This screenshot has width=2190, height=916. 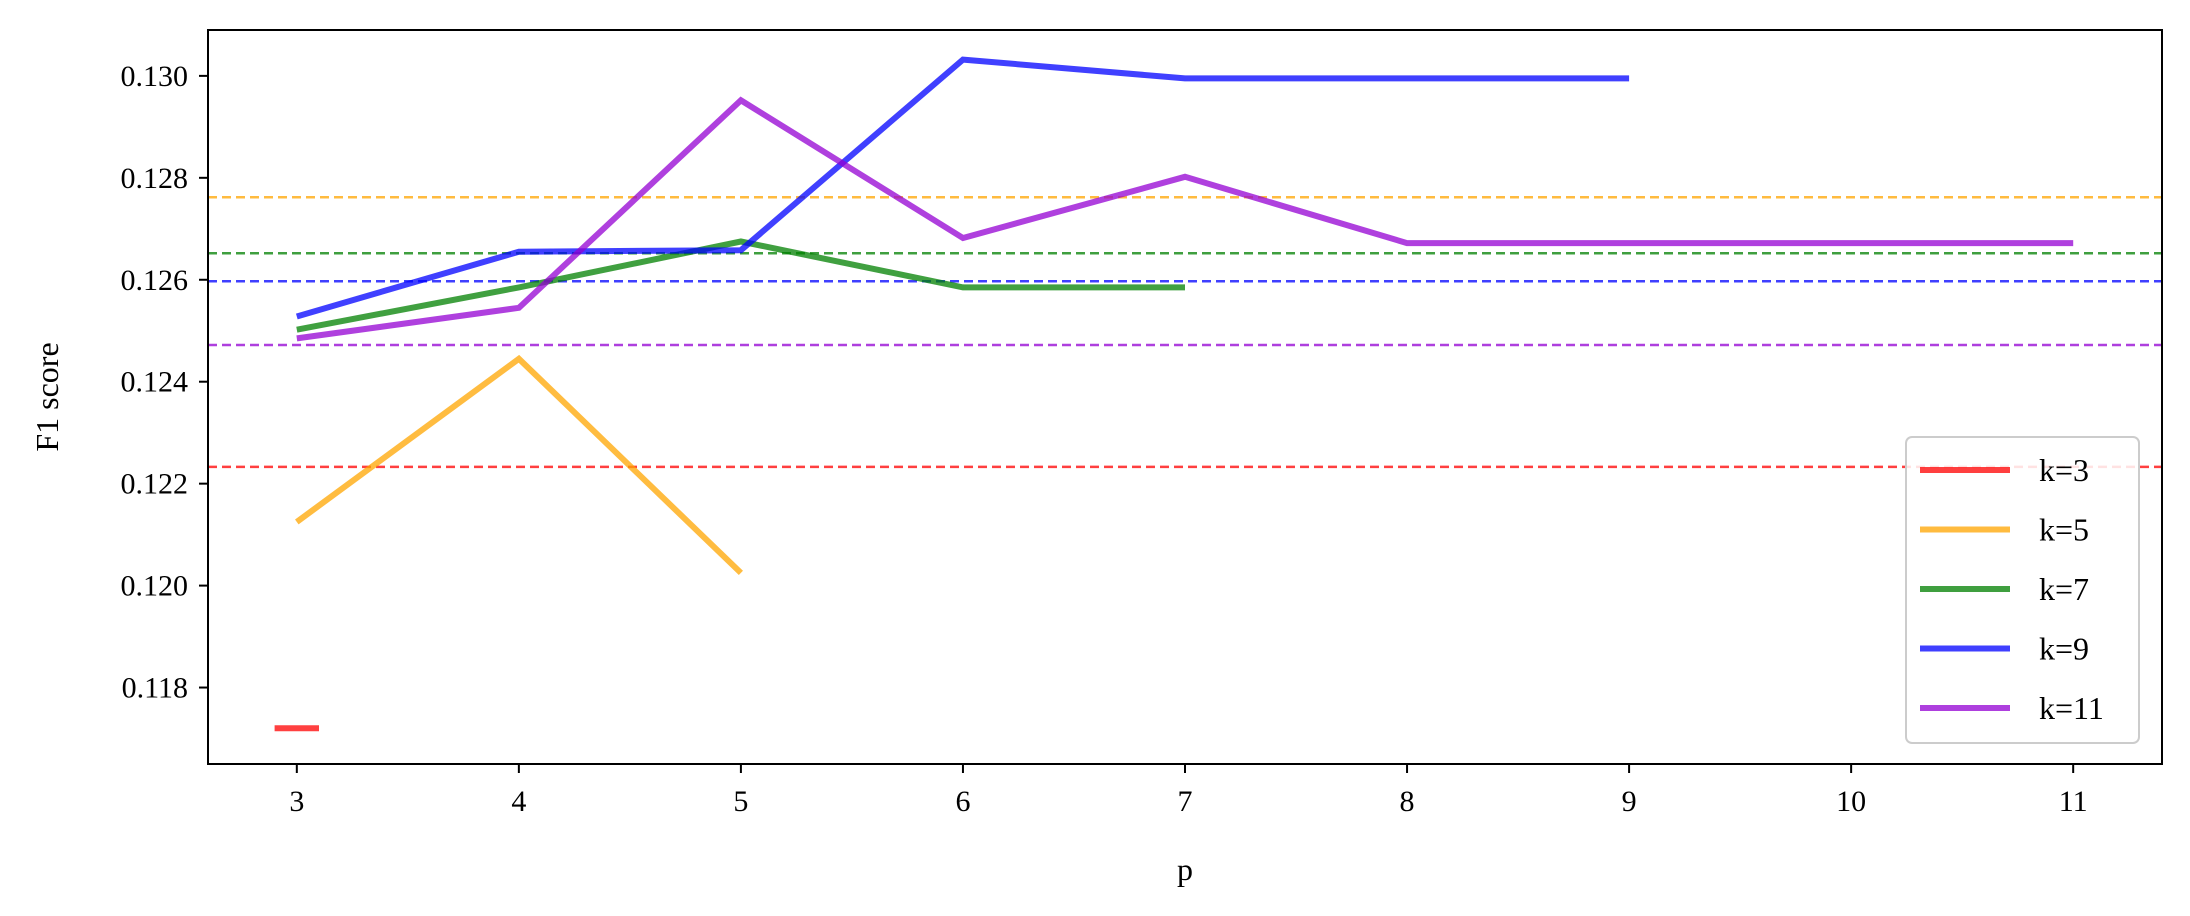 I want to click on series-line-k=5, so click(x=519, y=465).